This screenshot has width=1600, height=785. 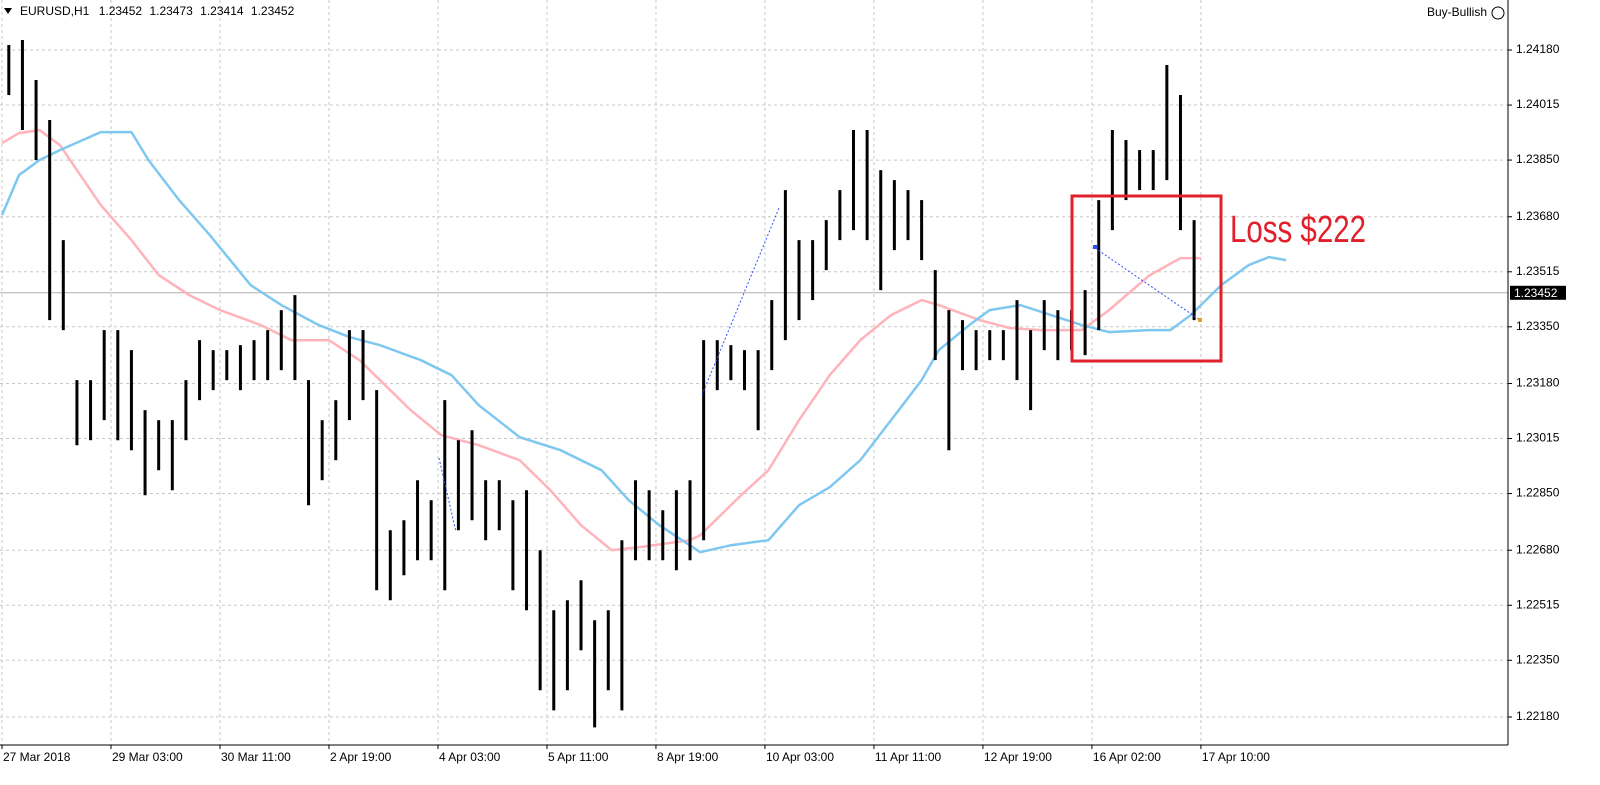 What do you see at coordinates (1538, 549) in the screenshot?
I see `y-tick-label: 1.22680` at bounding box center [1538, 549].